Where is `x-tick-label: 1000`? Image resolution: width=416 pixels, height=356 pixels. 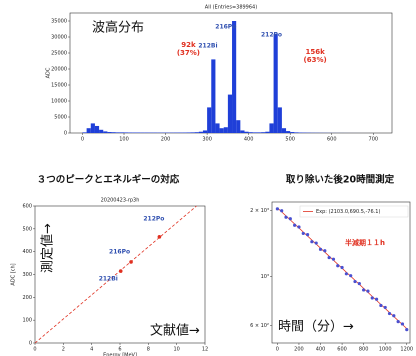
x-tick-label: 1000 is located at coordinates (385, 350).